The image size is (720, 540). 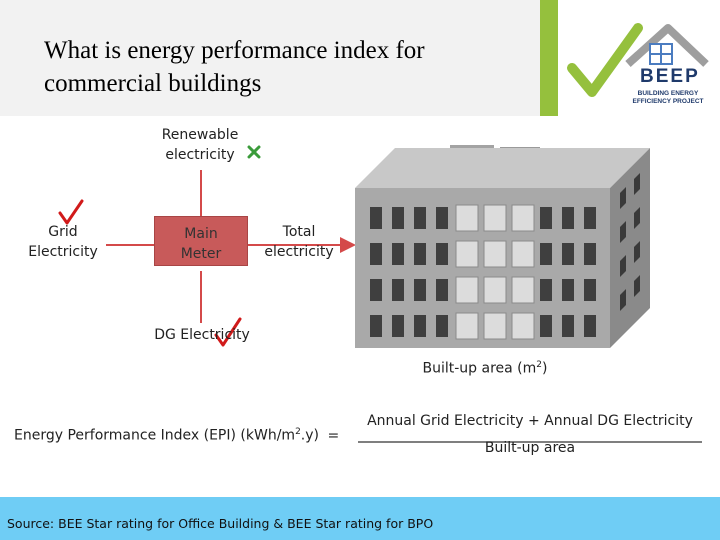 What do you see at coordinates (667, 45) in the screenshot?
I see `logo-roof-icon` at bounding box center [667, 45].